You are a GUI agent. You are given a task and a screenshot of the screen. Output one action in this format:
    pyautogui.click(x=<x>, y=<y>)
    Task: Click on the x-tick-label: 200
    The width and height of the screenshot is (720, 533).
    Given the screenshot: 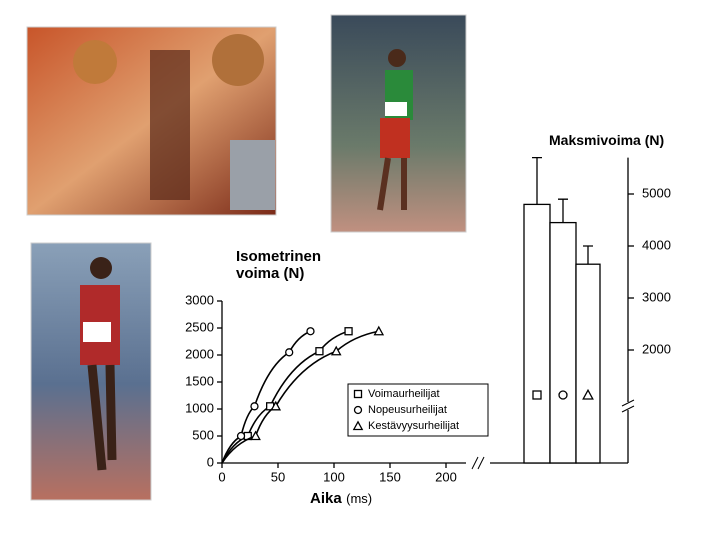 What is the action you would take?
    pyautogui.click(x=446, y=476)
    